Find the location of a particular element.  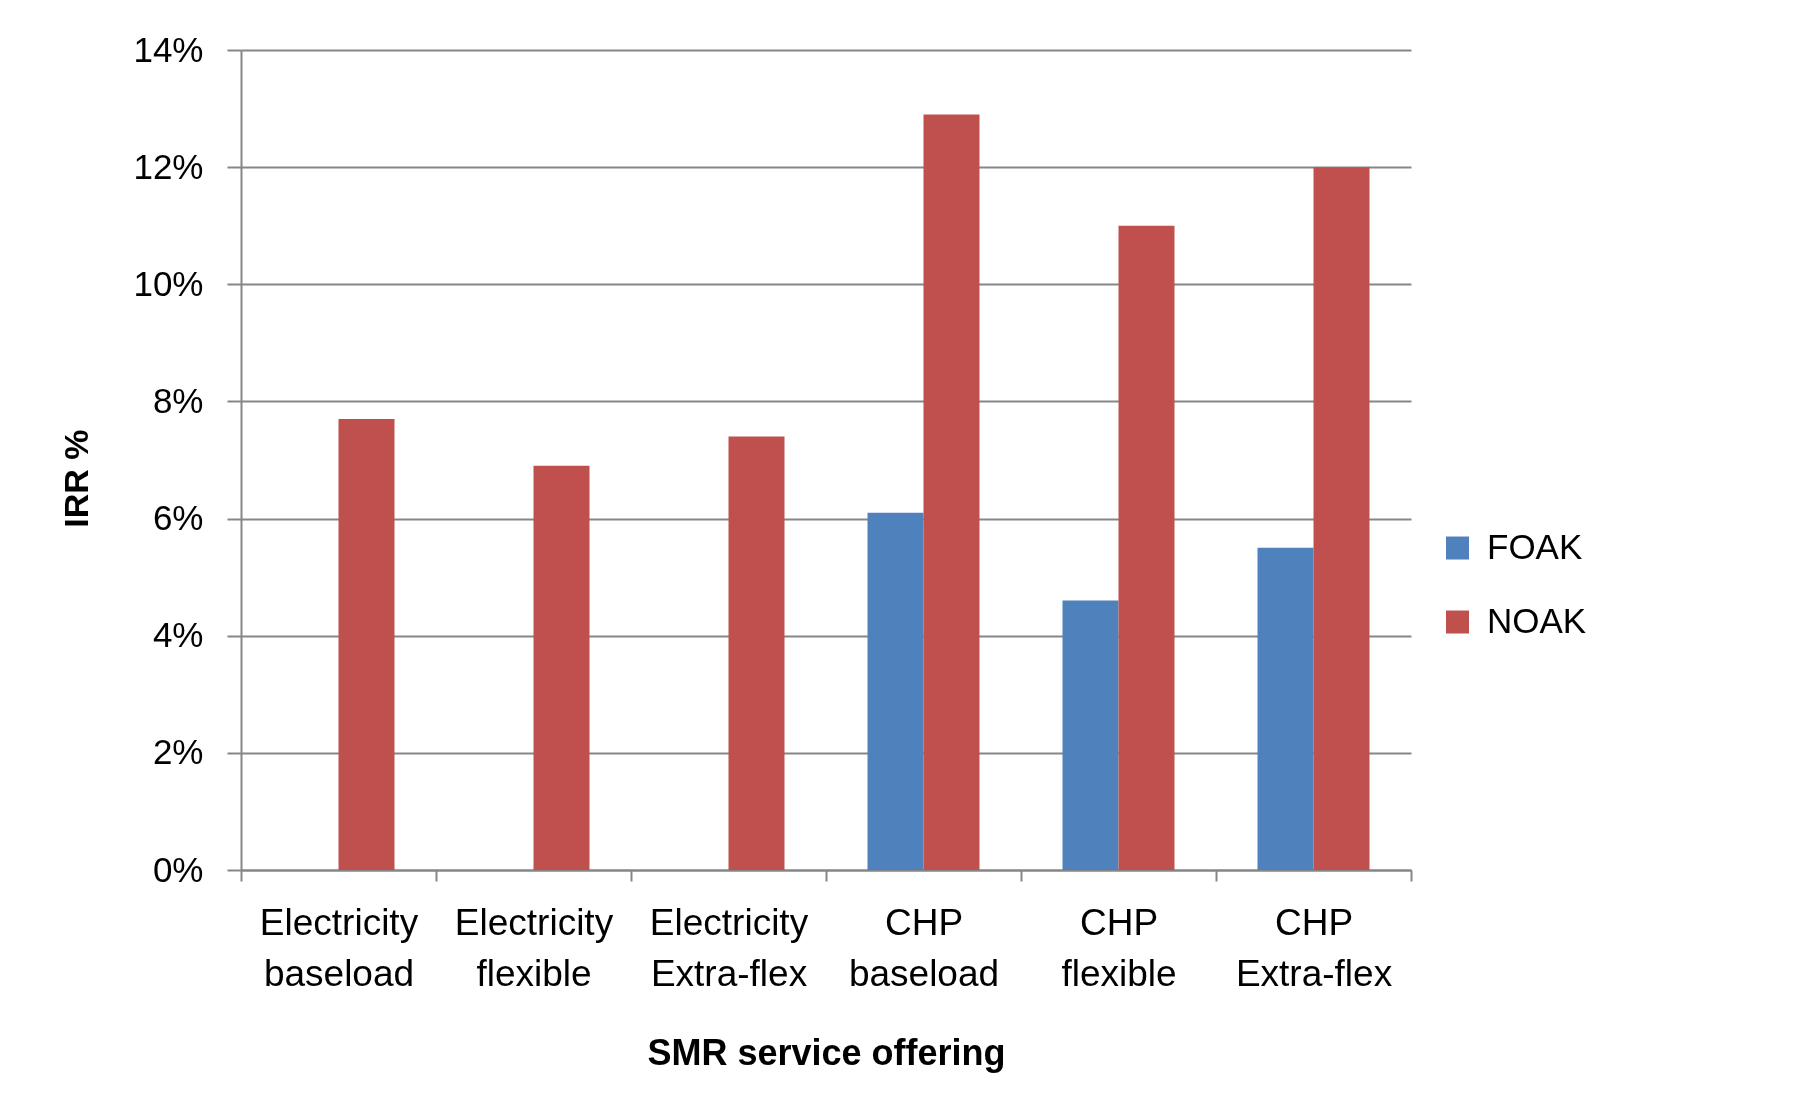

y-axis-title: IRR % is located at coordinates (76, 478).